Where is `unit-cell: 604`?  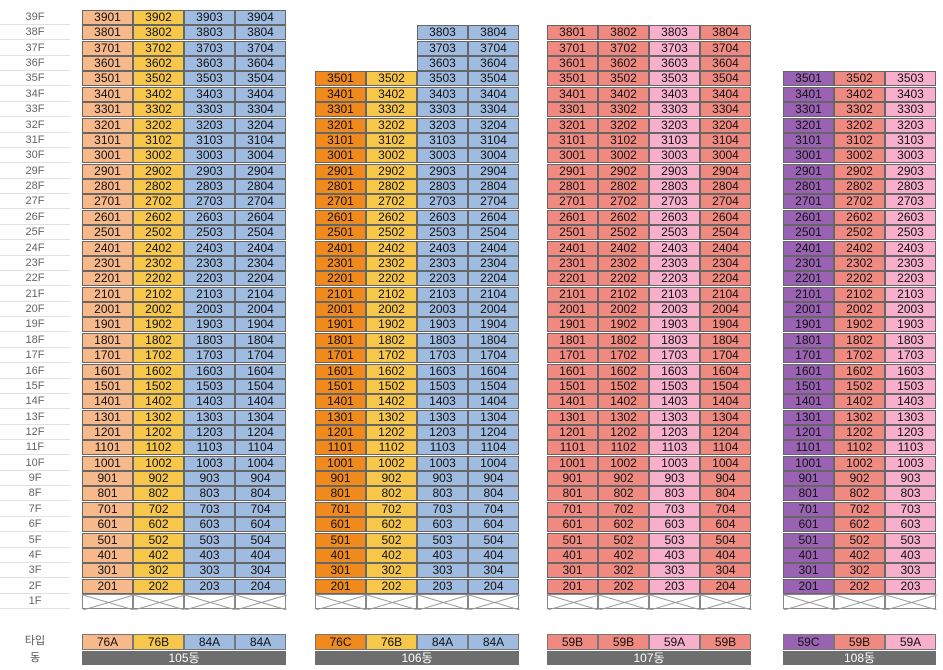
unit-cell: 604 is located at coordinates (725, 525).